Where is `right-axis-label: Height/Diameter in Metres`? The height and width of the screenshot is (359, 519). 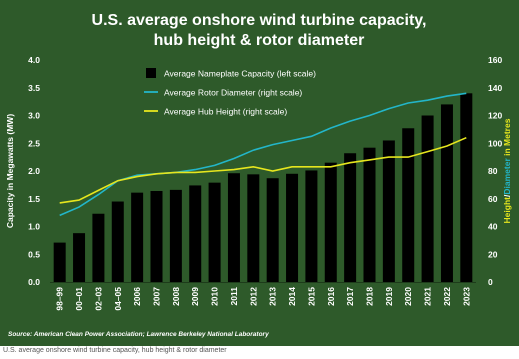 right-axis-label: Height/Diameter in Metres is located at coordinates (507, 170).